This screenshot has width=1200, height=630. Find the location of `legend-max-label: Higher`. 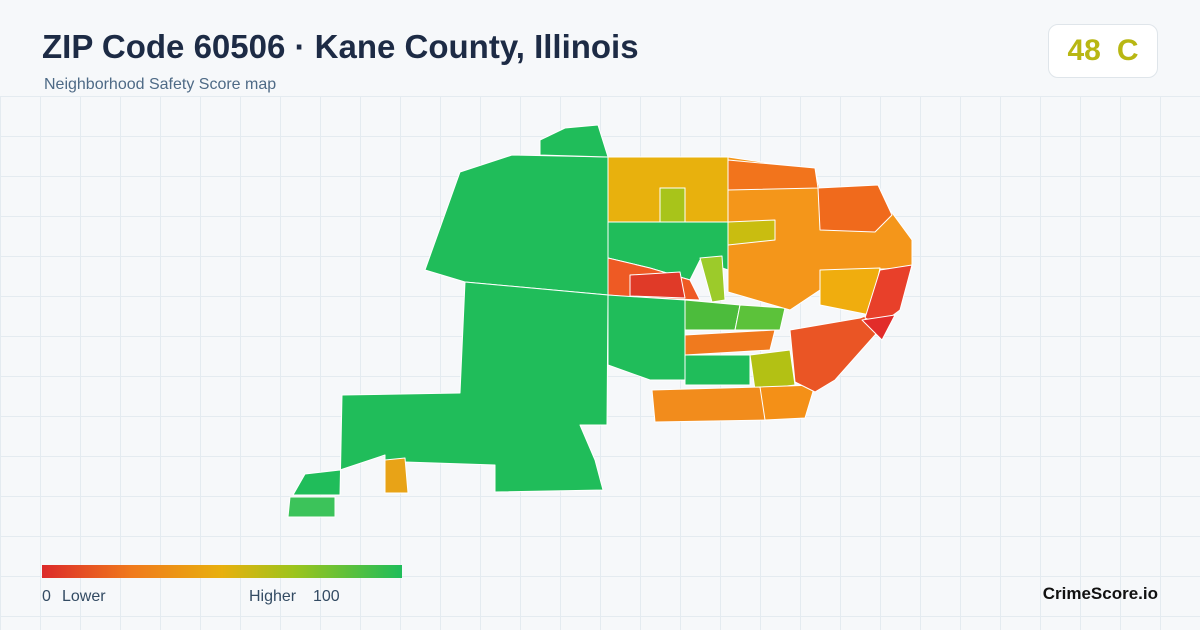

legend-max-label: Higher is located at coordinates (273, 596).